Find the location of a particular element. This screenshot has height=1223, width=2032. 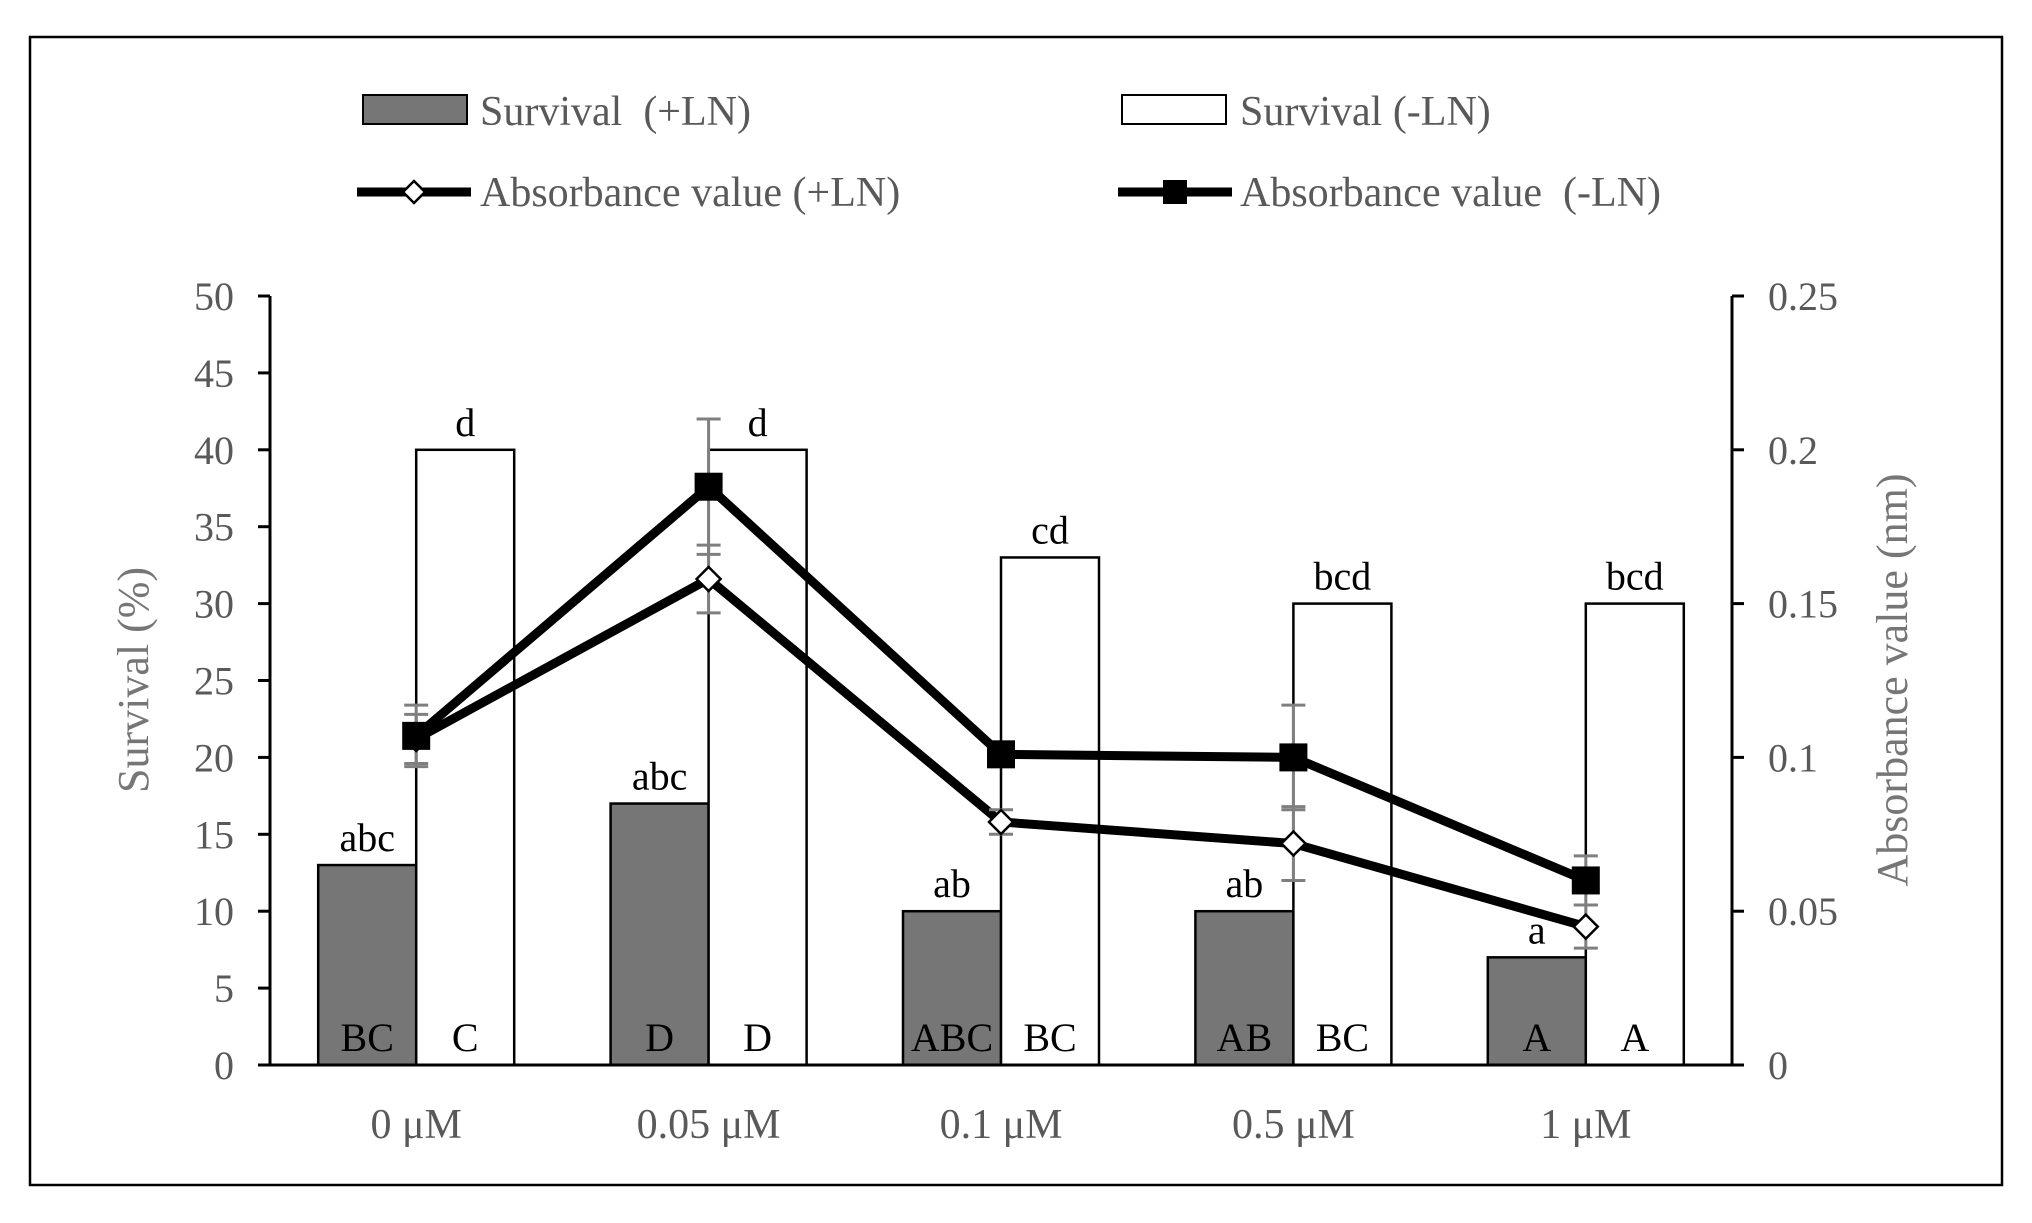

y2-tick-label-4: 0.2 is located at coordinates (1793, 450).